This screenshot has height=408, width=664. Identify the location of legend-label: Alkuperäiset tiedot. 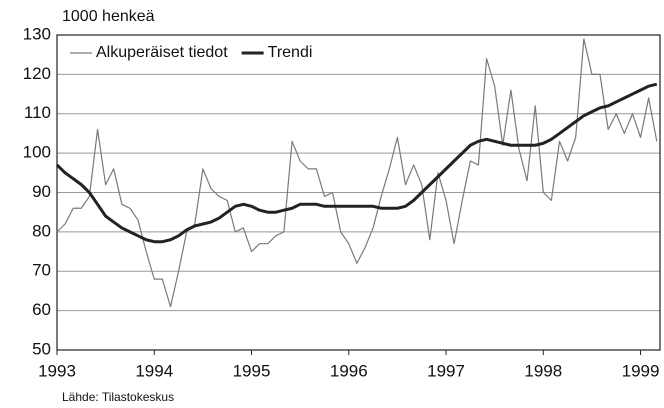
(162, 52).